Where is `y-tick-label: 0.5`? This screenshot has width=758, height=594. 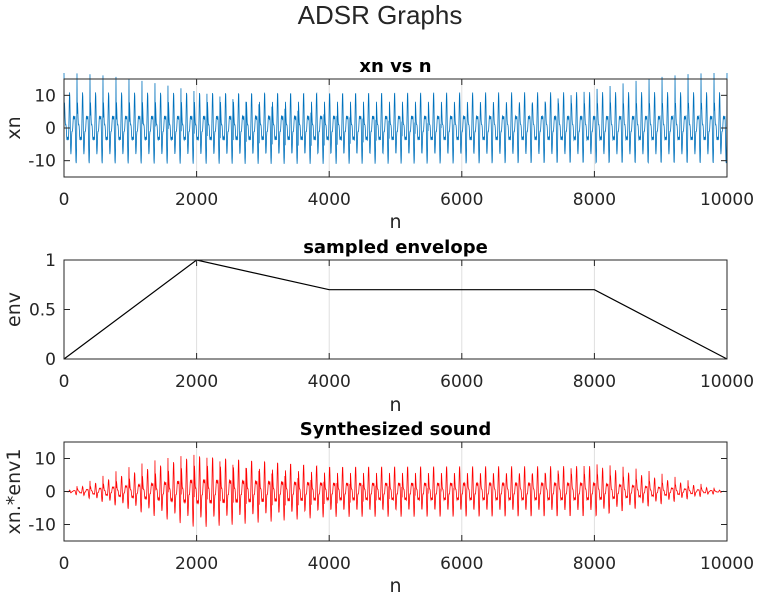
y-tick-label: 0.5 is located at coordinates (42, 311).